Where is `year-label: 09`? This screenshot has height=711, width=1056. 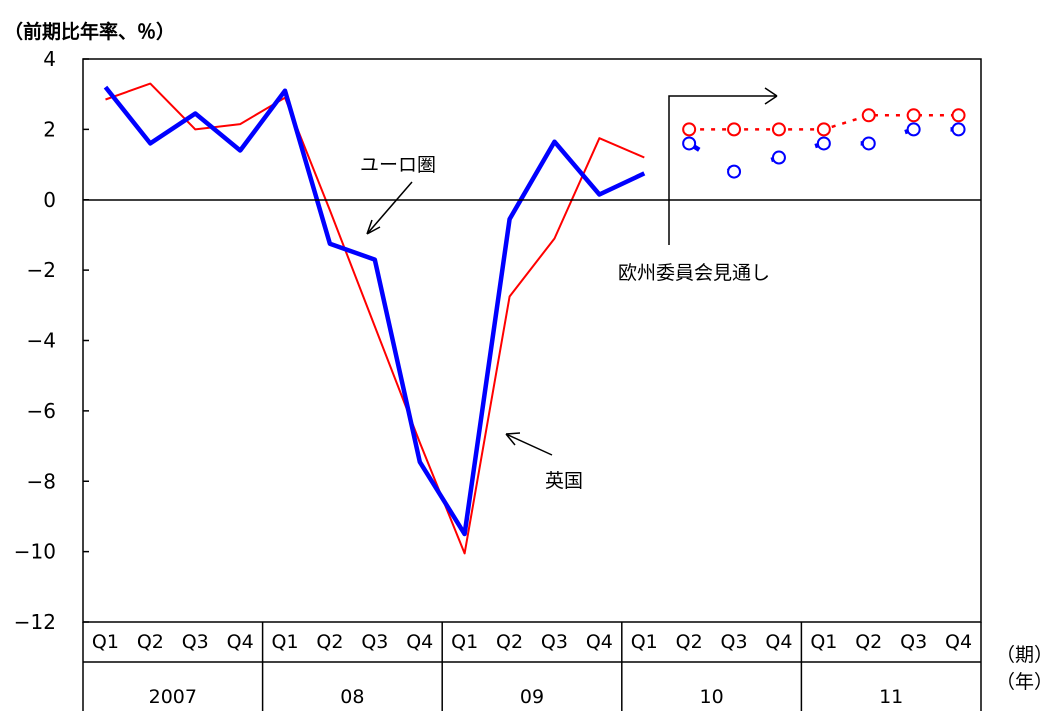 year-label: 09 is located at coordinates (532, 697).